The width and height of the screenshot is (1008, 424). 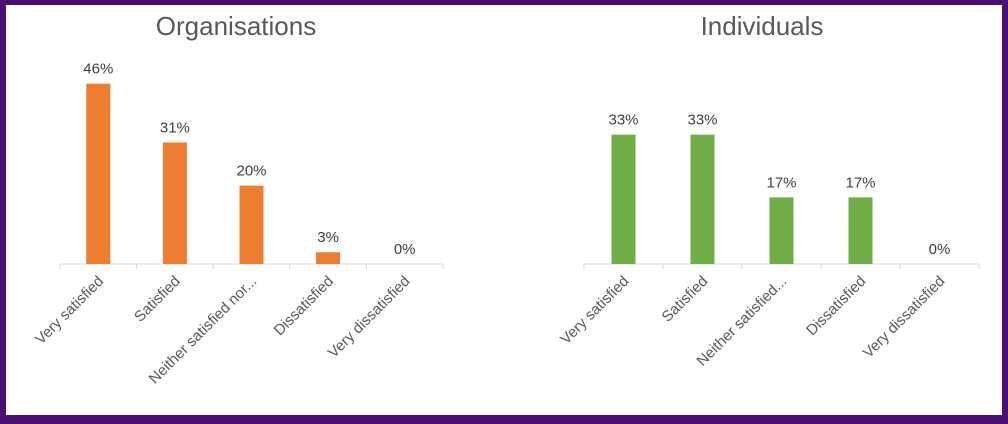 I want to click on chart-title: Individuals, so click(x=762, y=26).